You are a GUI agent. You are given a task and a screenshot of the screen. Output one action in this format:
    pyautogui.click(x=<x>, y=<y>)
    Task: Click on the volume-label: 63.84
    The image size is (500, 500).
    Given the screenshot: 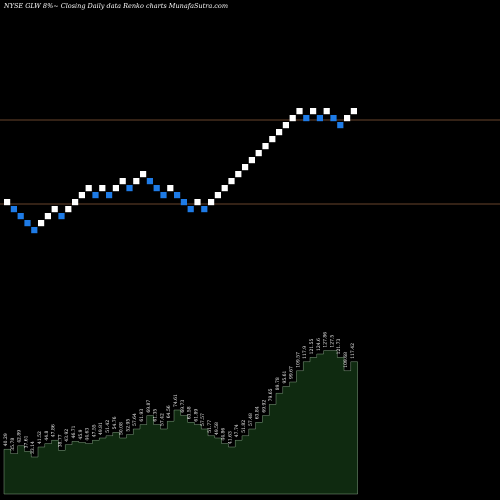 What is the action you would take?
    pyautogui.click(x=258, y=412)
    